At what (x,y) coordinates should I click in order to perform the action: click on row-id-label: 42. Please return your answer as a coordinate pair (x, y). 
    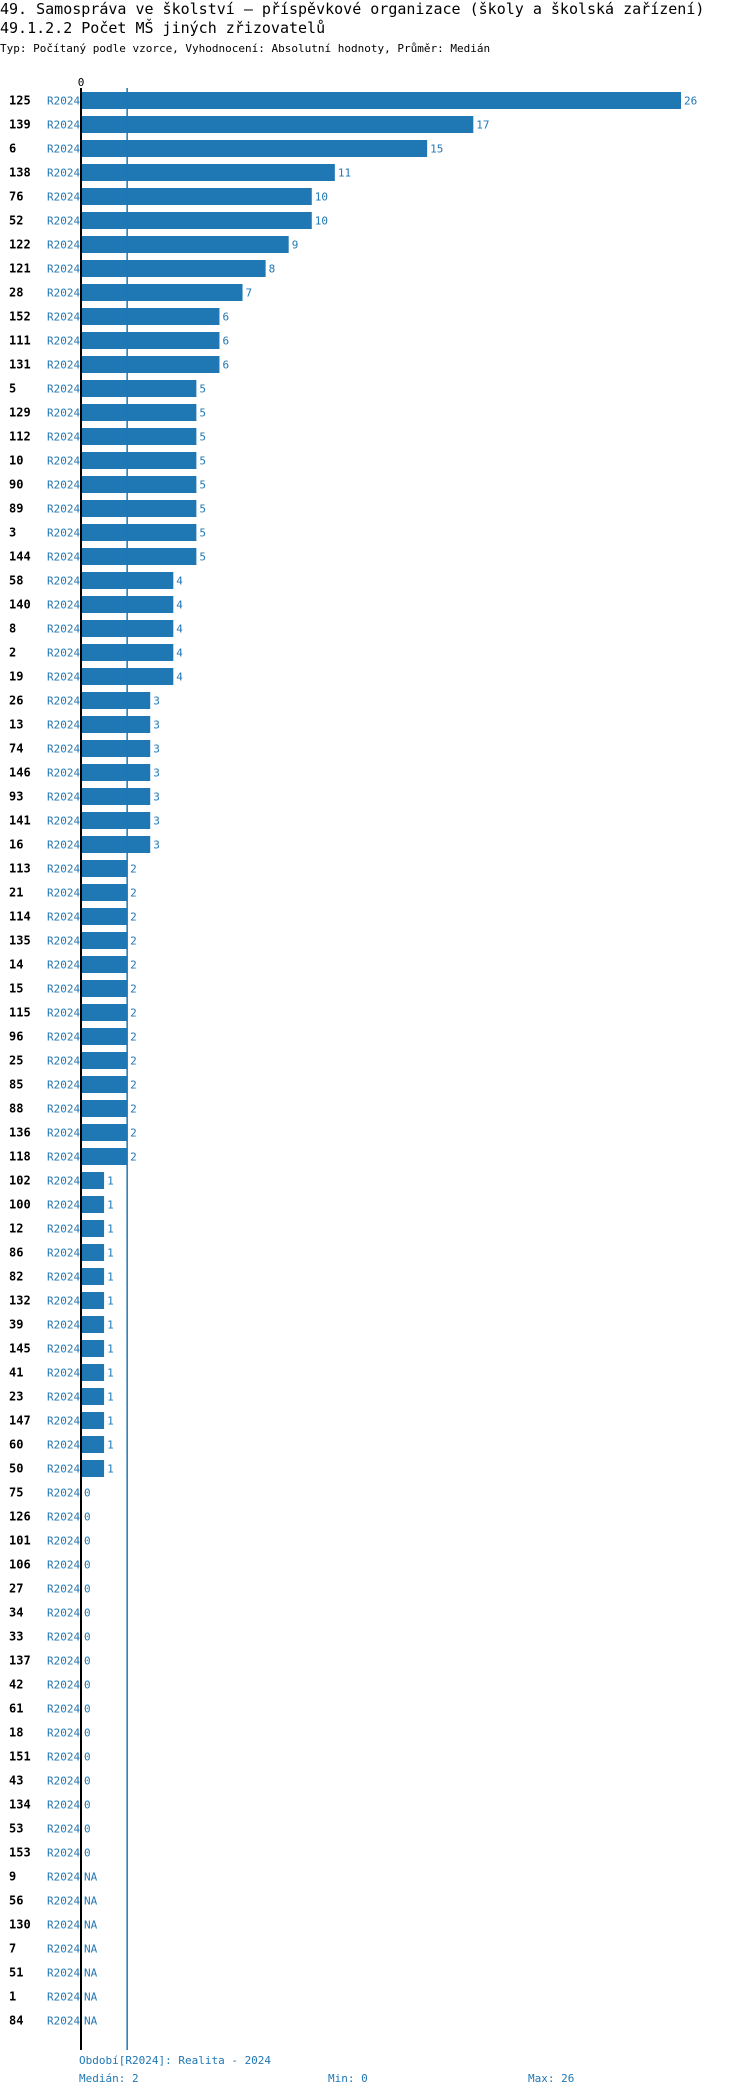
    Looking at the image, I should click on (16, 1685).